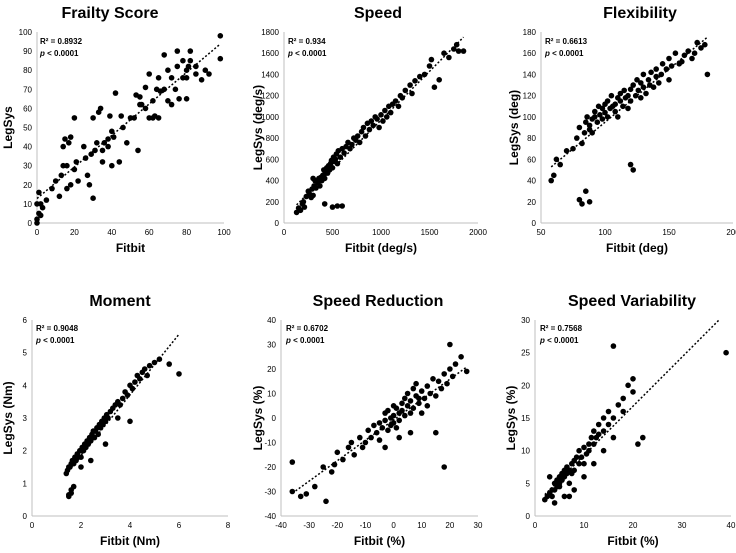  Describe the element at coordinates (271, 320) in the screenshot. I see `y-tick-label: 40` at that location.